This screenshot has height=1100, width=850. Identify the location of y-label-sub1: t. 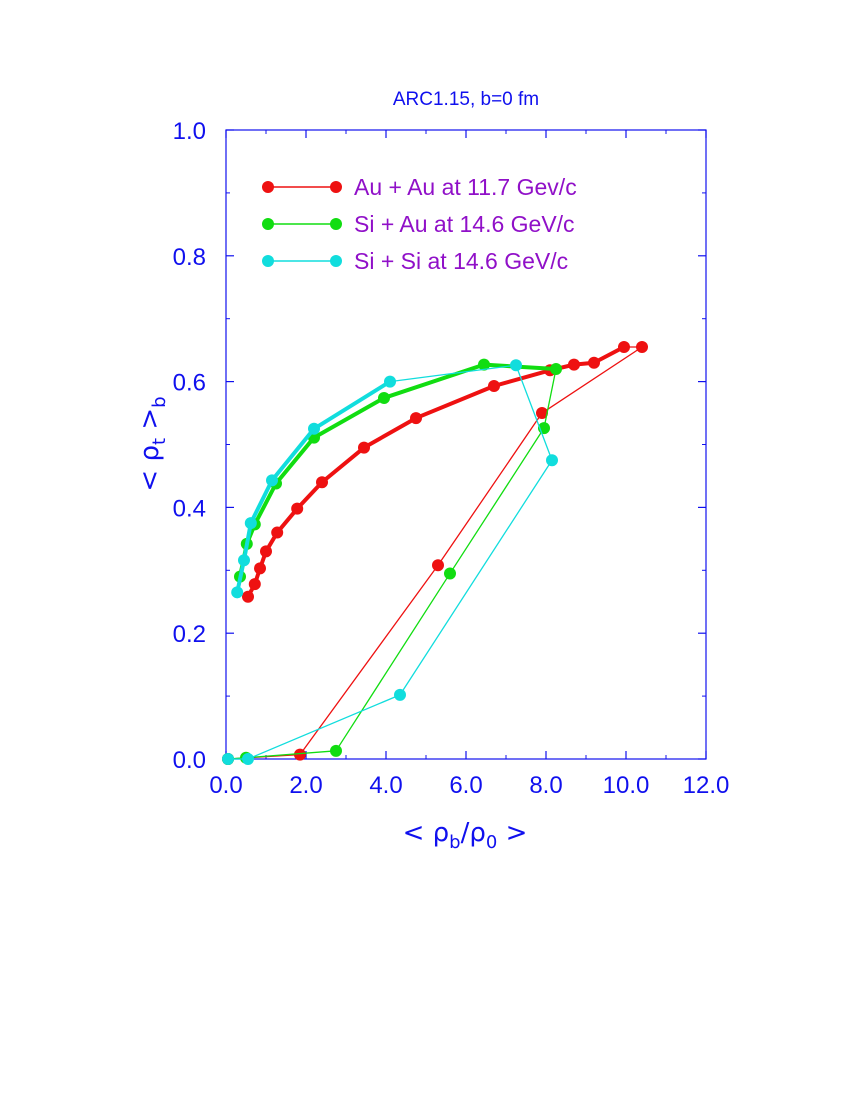
(159, 441).